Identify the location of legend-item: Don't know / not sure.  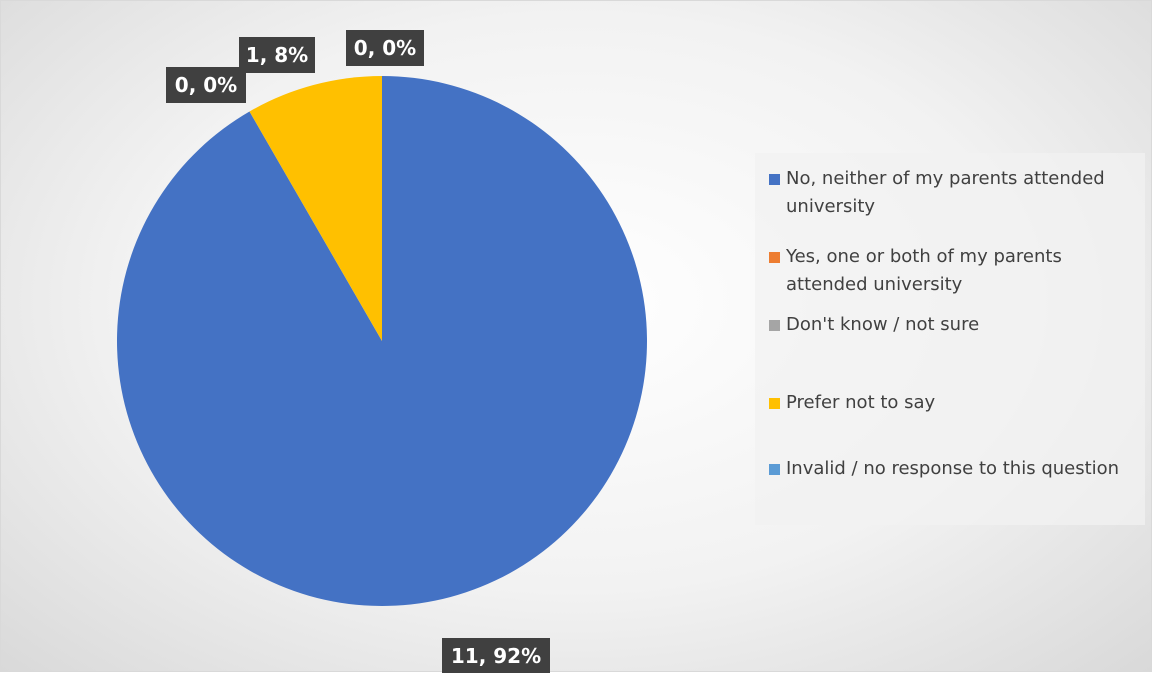
(954, 325).